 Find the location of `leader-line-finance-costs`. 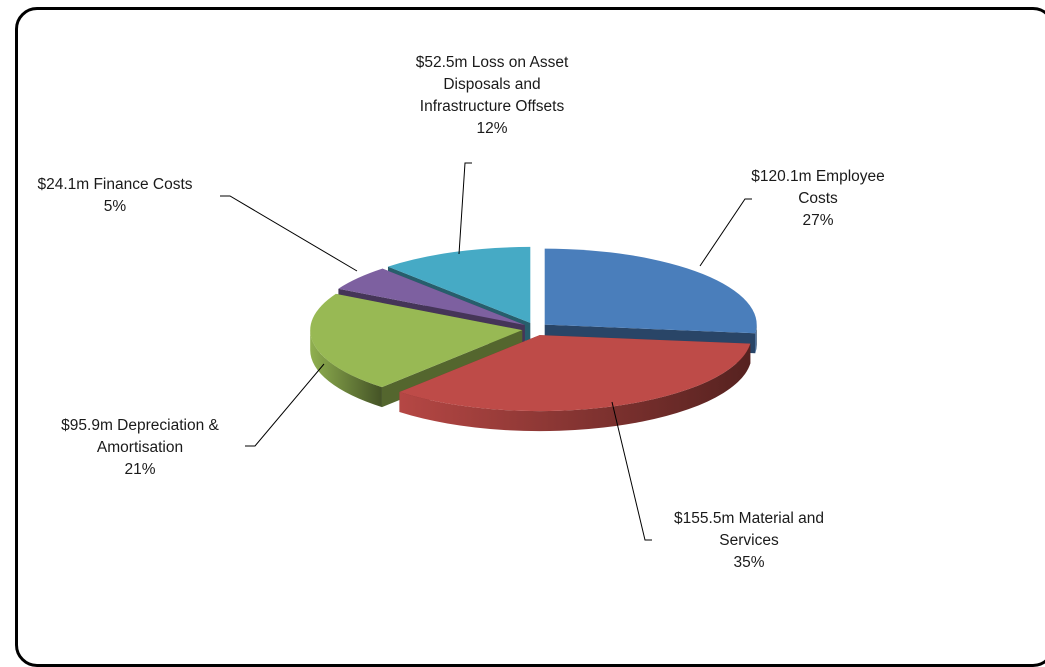

leader-line-finance-costs is located at coordinates (289, 233).